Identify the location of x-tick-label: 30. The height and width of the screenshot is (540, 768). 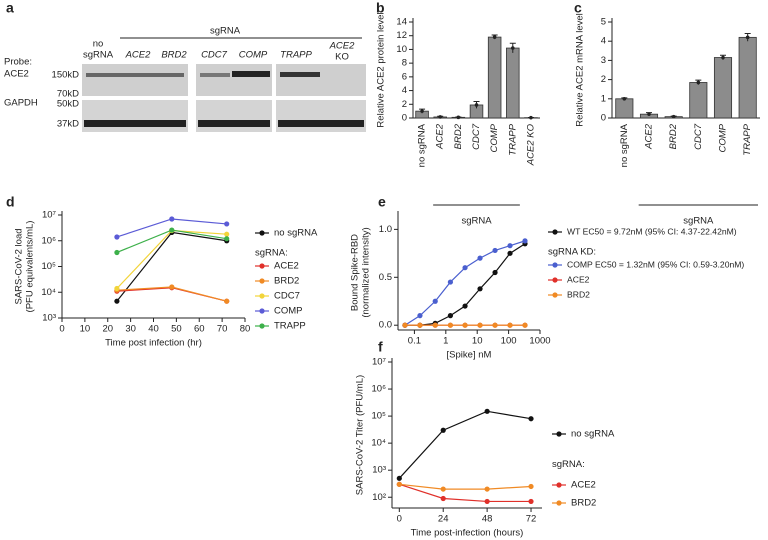
(130, 329).